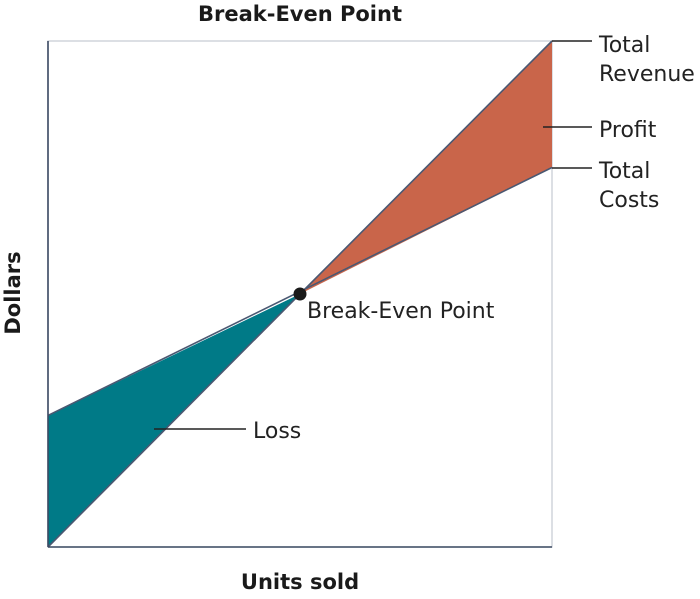 The height and width of the screenshot is (599, 700). Describe the element at coordinates (647, 74) in the screenshot. I see `total-revenue-label-line2: Revenue` at that location.